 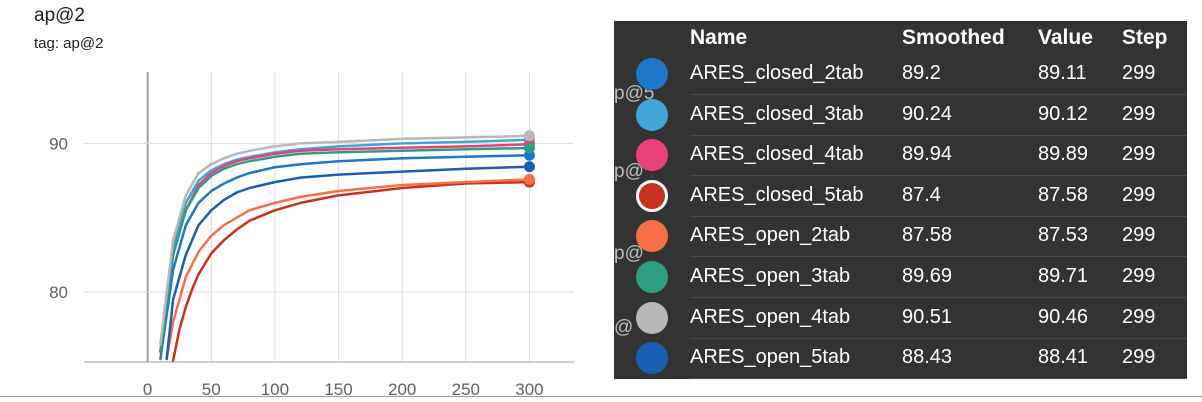 What do you see at coordinates (402, 389) in the screenshot?
I see `x-tick-label: 200` at bounding box center [402, 389].